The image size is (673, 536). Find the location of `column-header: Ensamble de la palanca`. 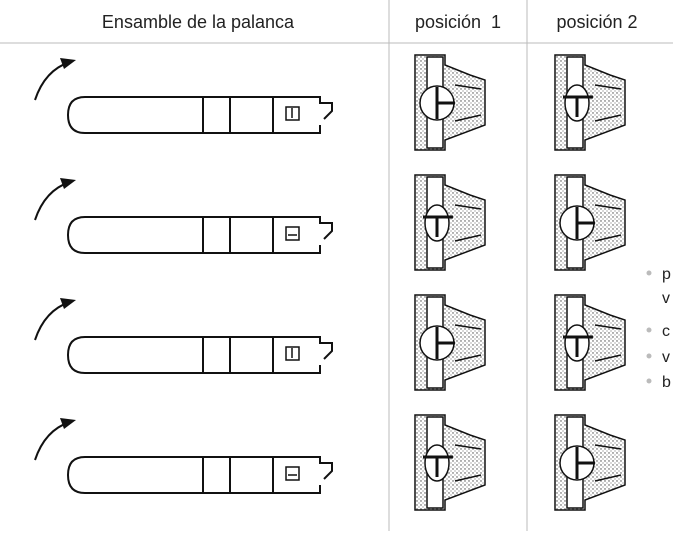

column-header: Ensamble de la palanca is located at coordinates (198, 22).